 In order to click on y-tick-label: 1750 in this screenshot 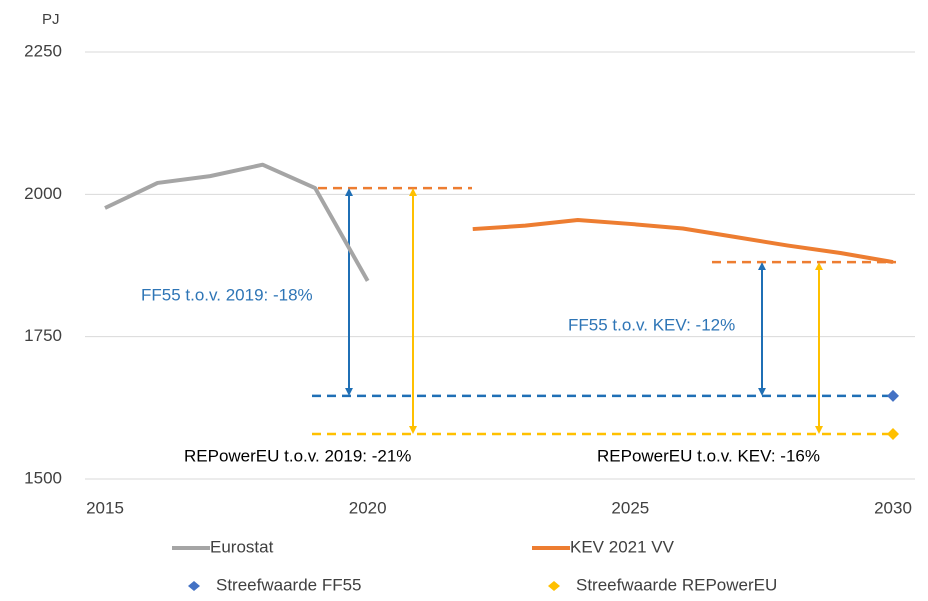, I will do `click(43, 335)`.